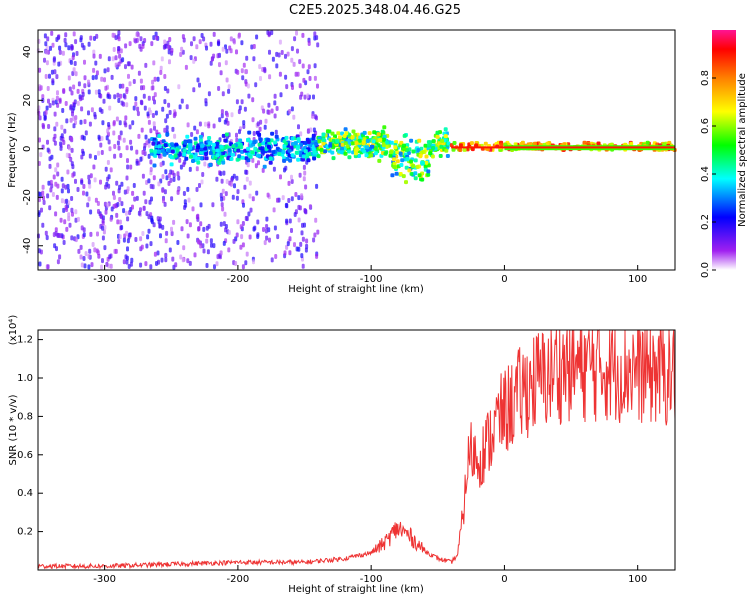  What do you see at coordinates (370, 575) in the screenshot?
I see `snr-x-ticks: -300 -200 -100 0 100` at bounding box center [370, 575].